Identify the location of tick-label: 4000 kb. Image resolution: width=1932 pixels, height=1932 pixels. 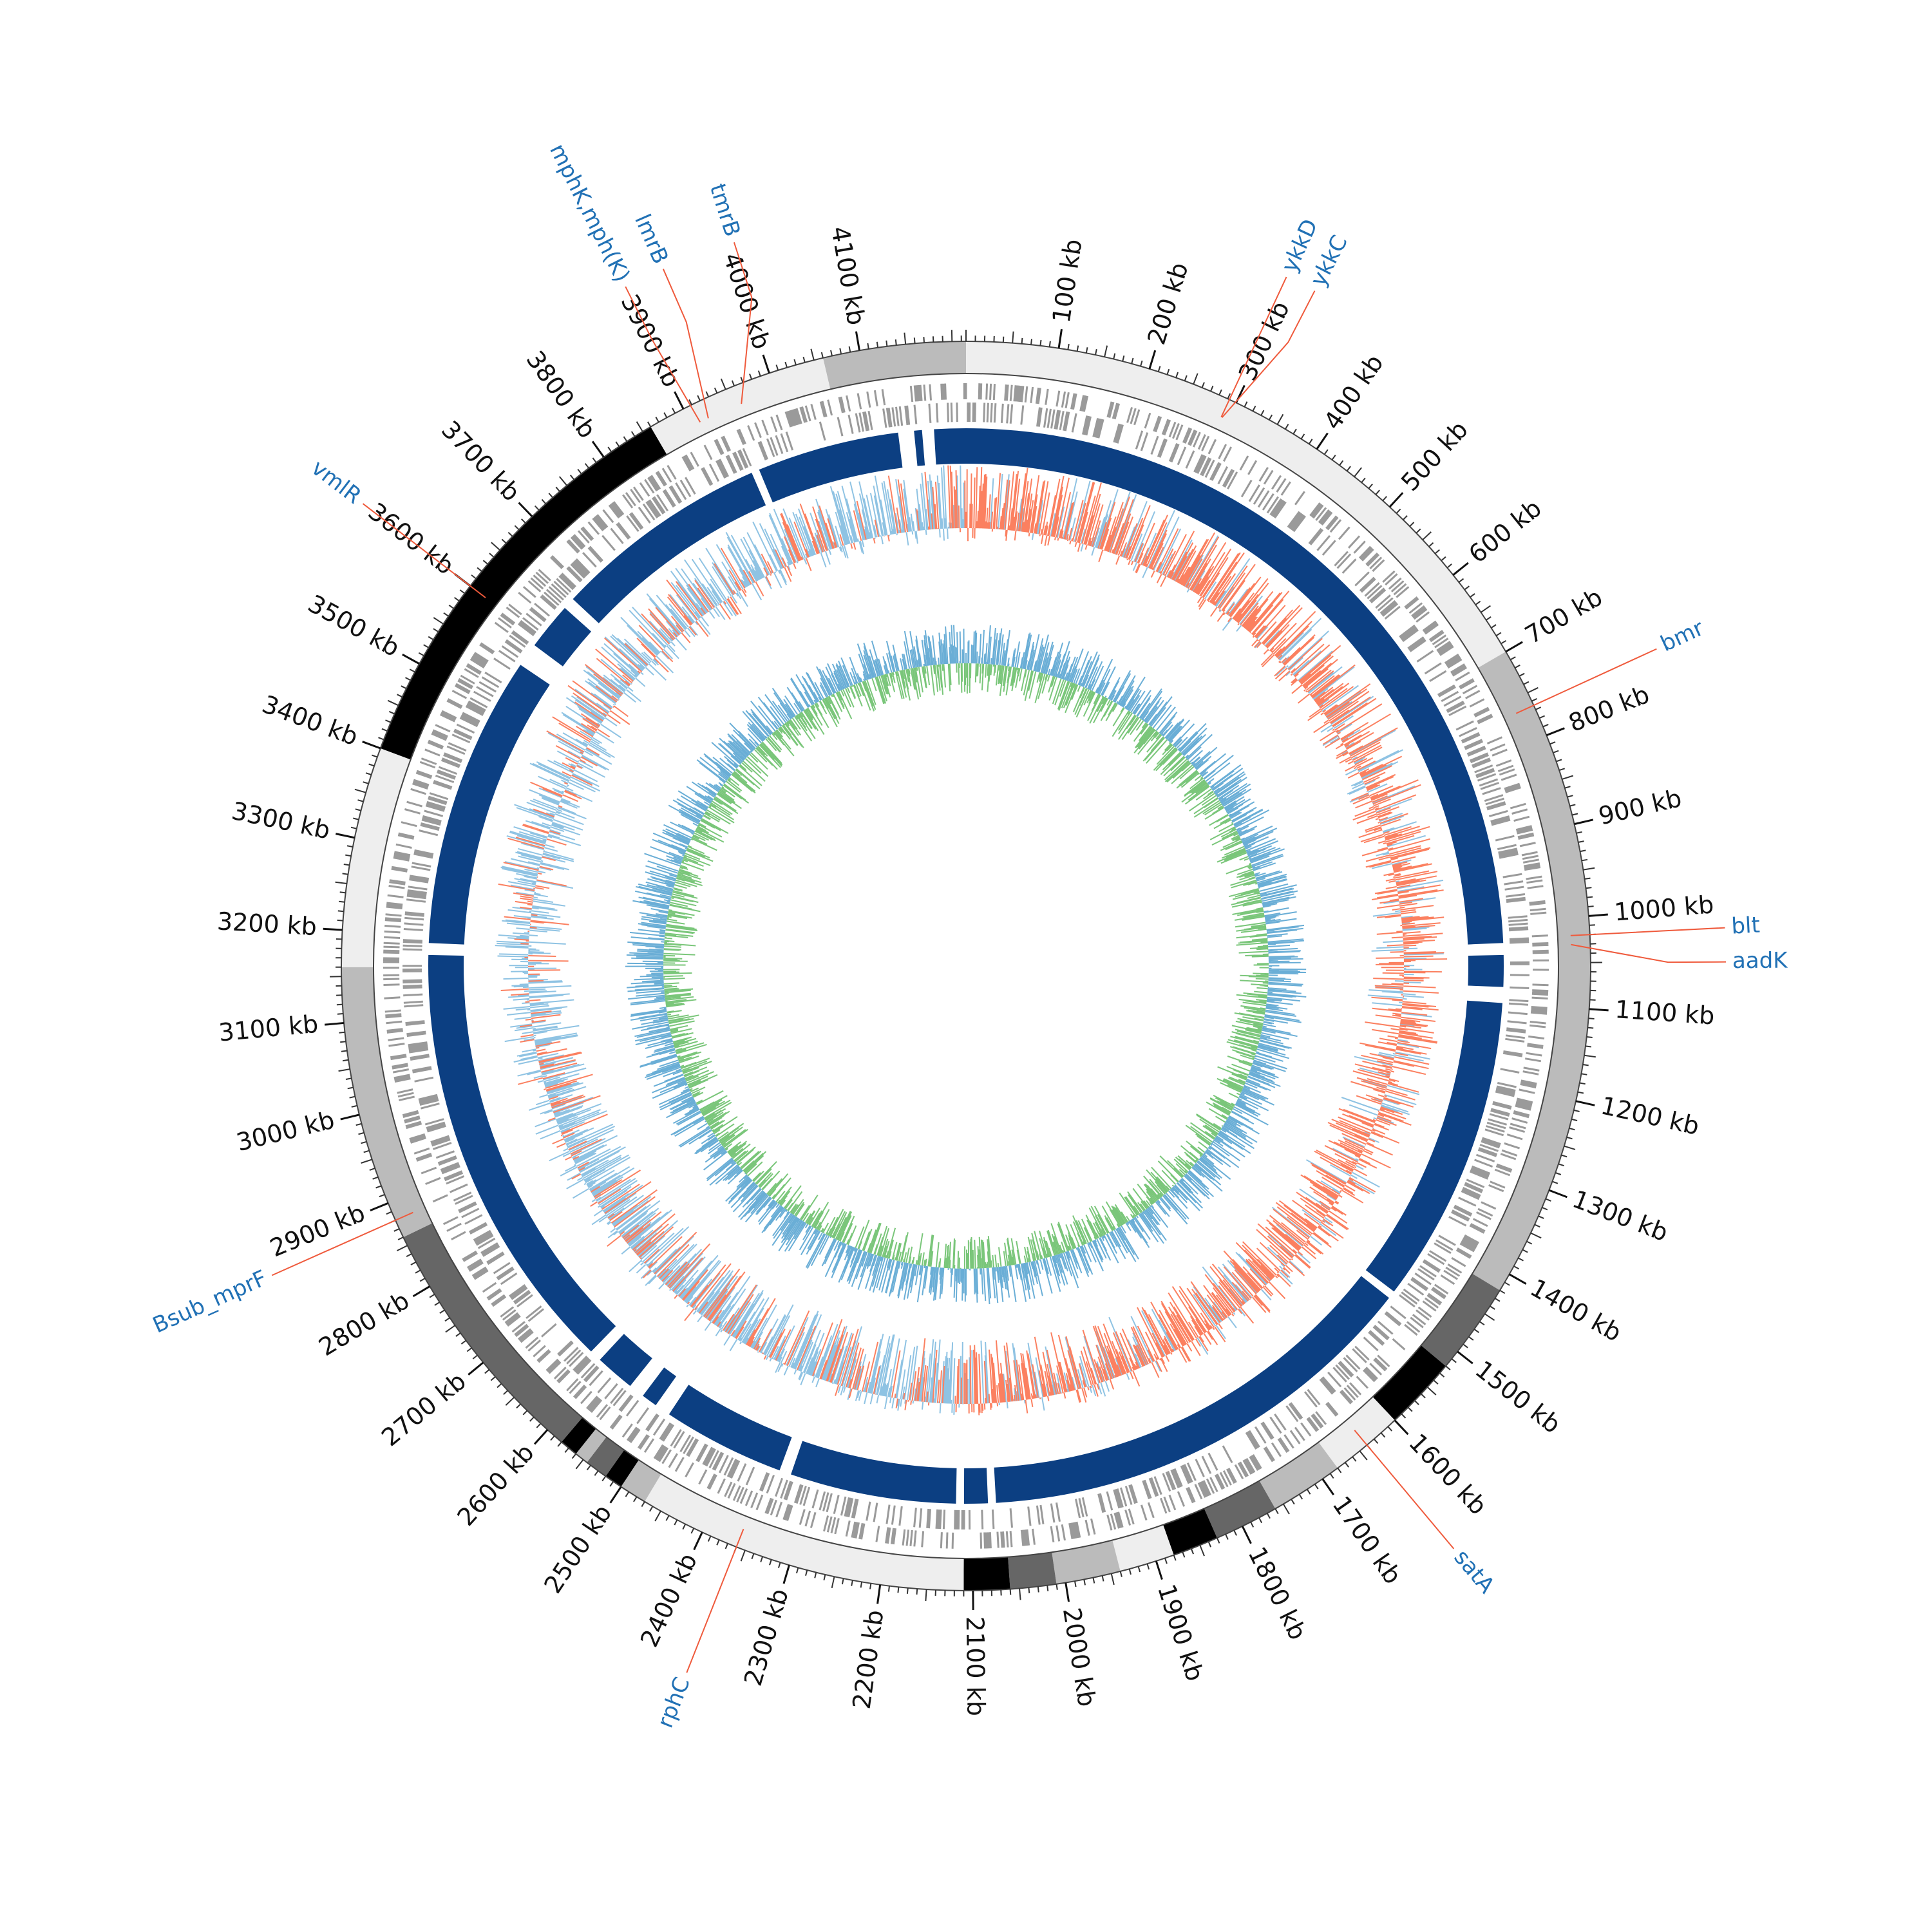
(748, 301).